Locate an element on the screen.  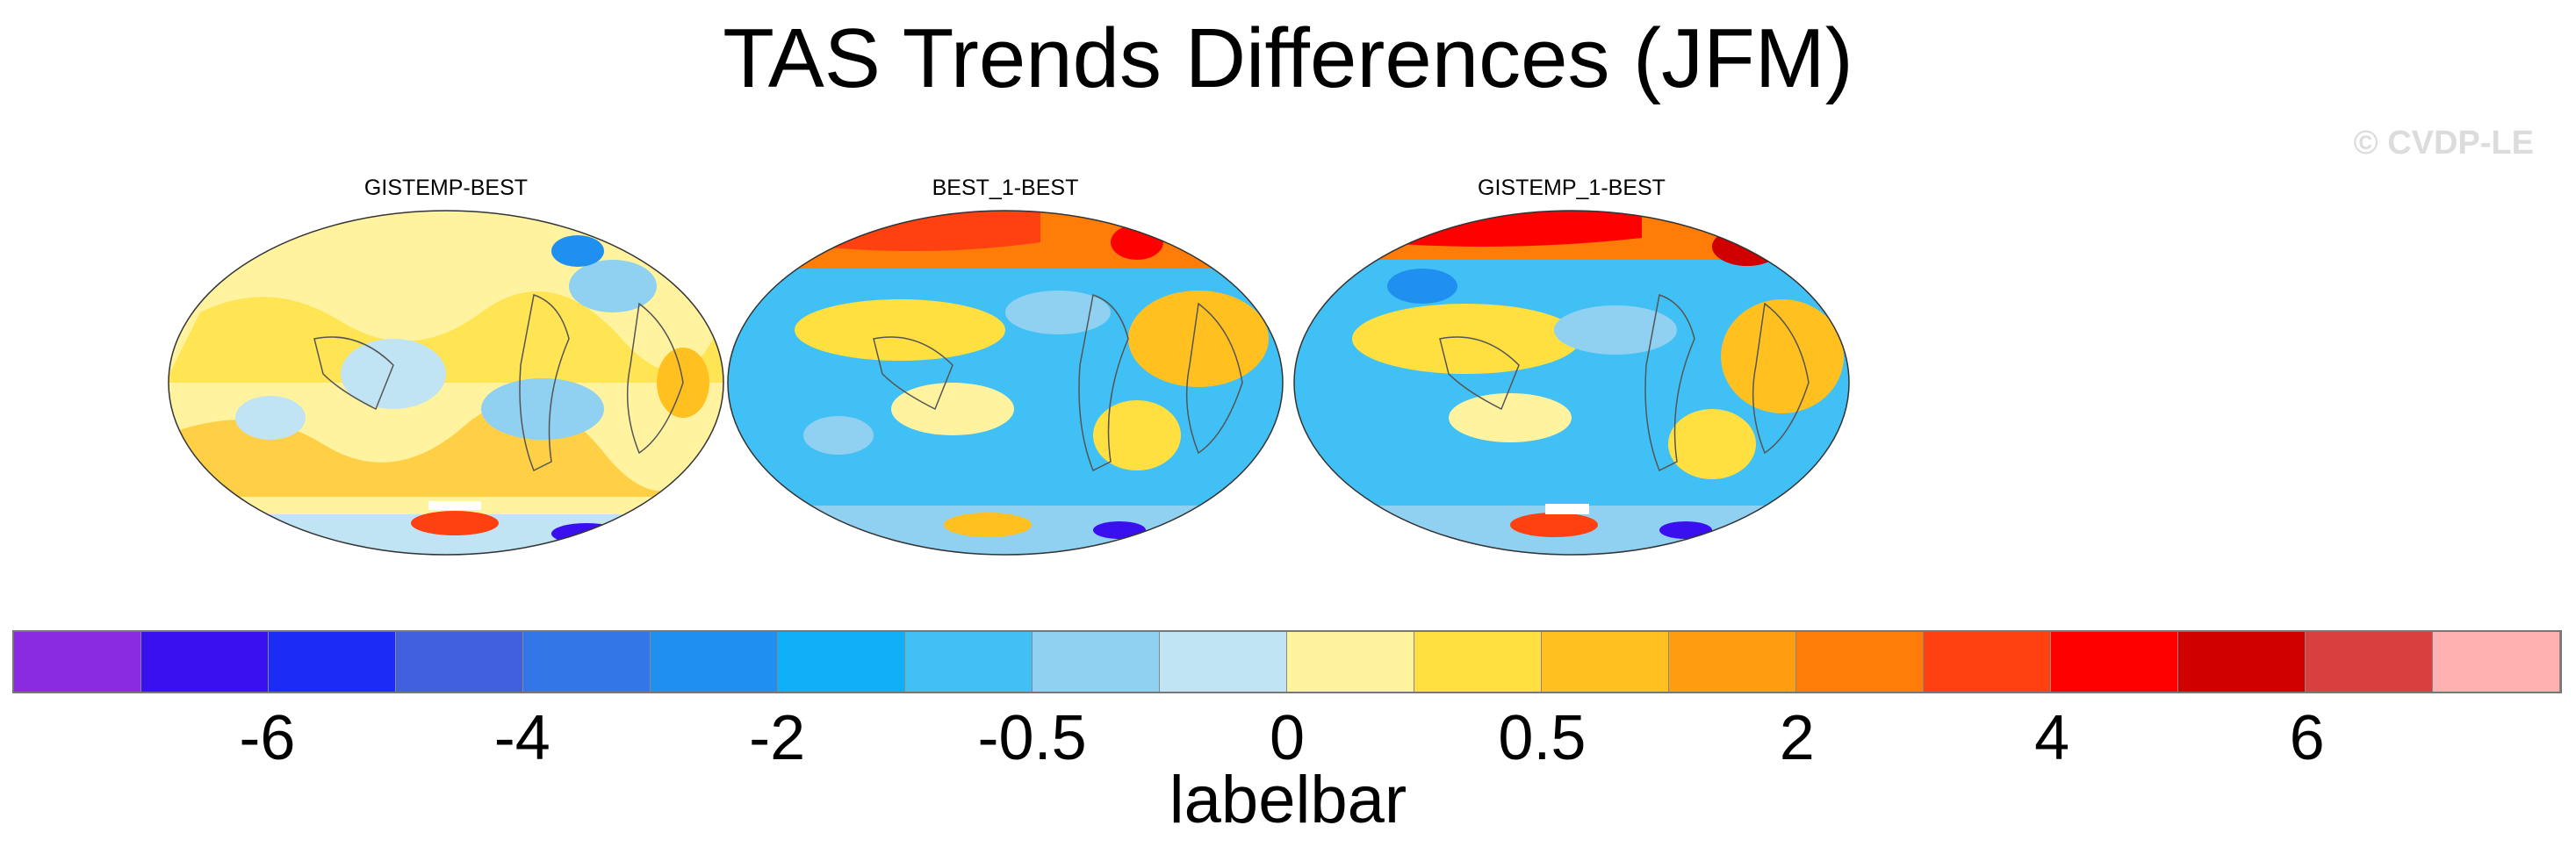
labelbar-tick-label: -2 is located at coordinates (777, 738).